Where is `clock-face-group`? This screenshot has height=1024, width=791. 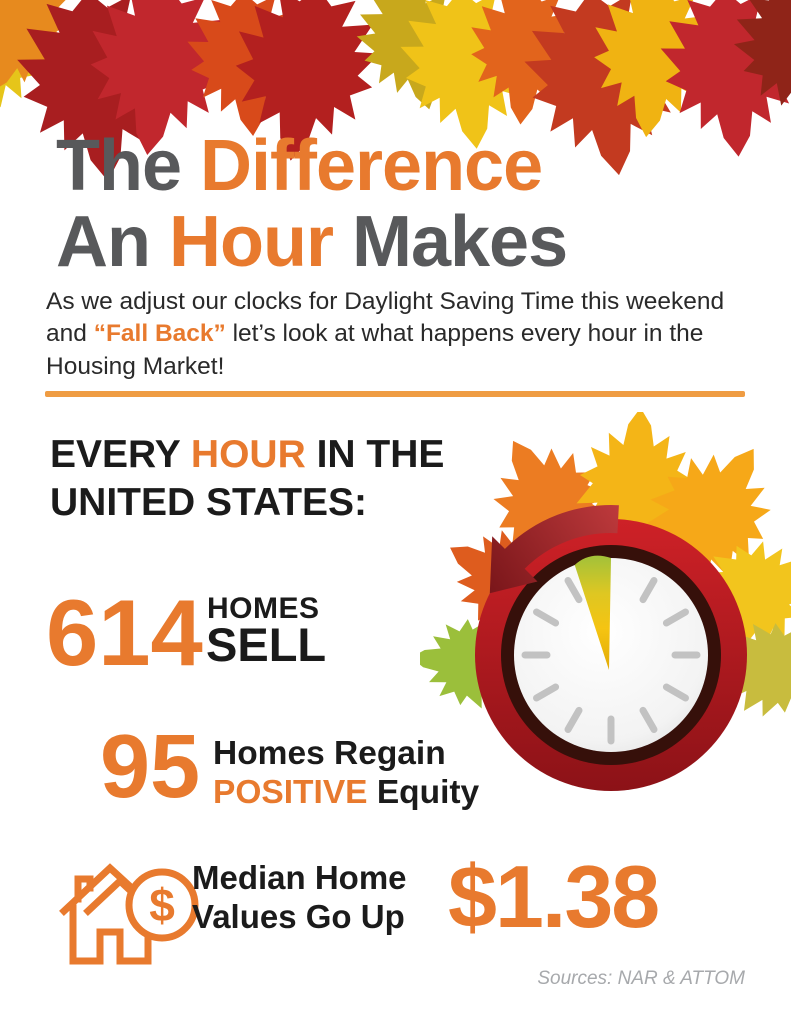
clock-face-group is located at coordinates (611, 647).